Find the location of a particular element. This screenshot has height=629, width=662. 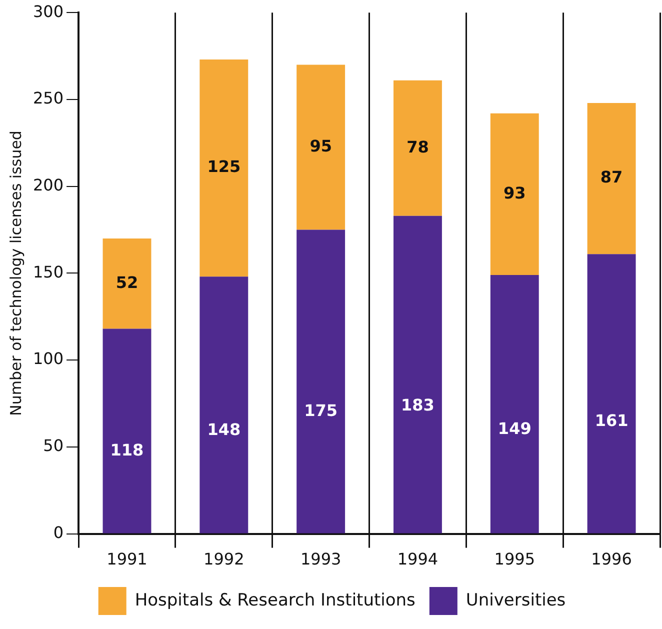

x-tick-label: 1994 is located at coordinates (417, 559).